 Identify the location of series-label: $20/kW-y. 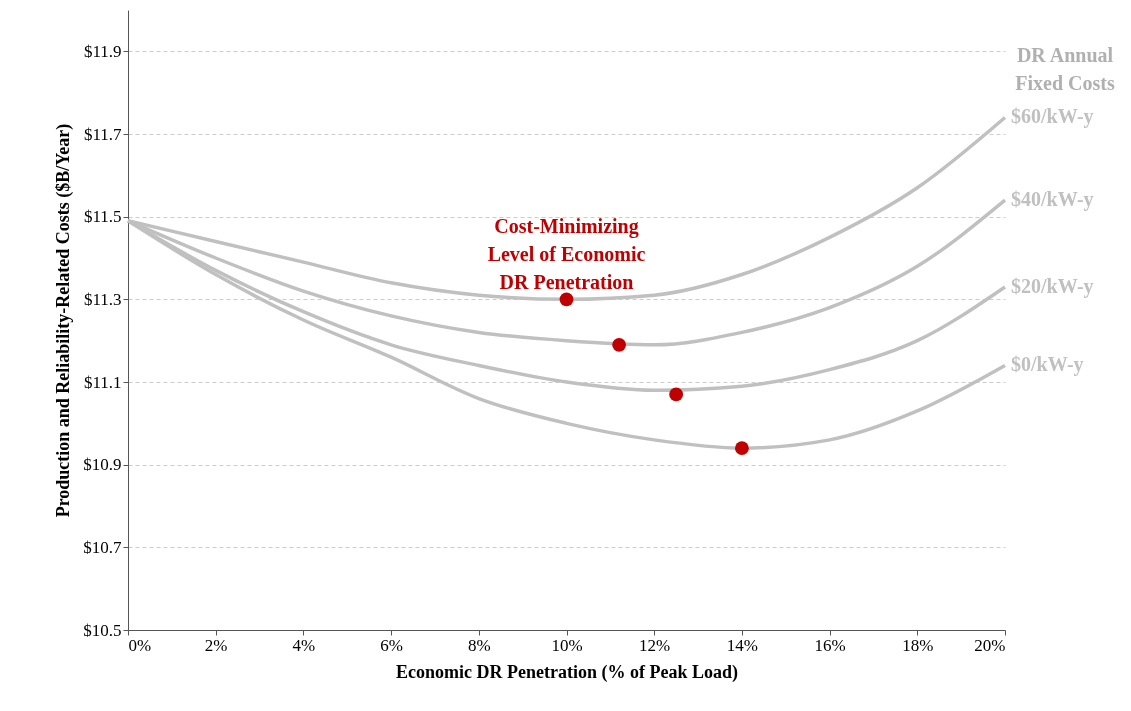
(1052, 286).